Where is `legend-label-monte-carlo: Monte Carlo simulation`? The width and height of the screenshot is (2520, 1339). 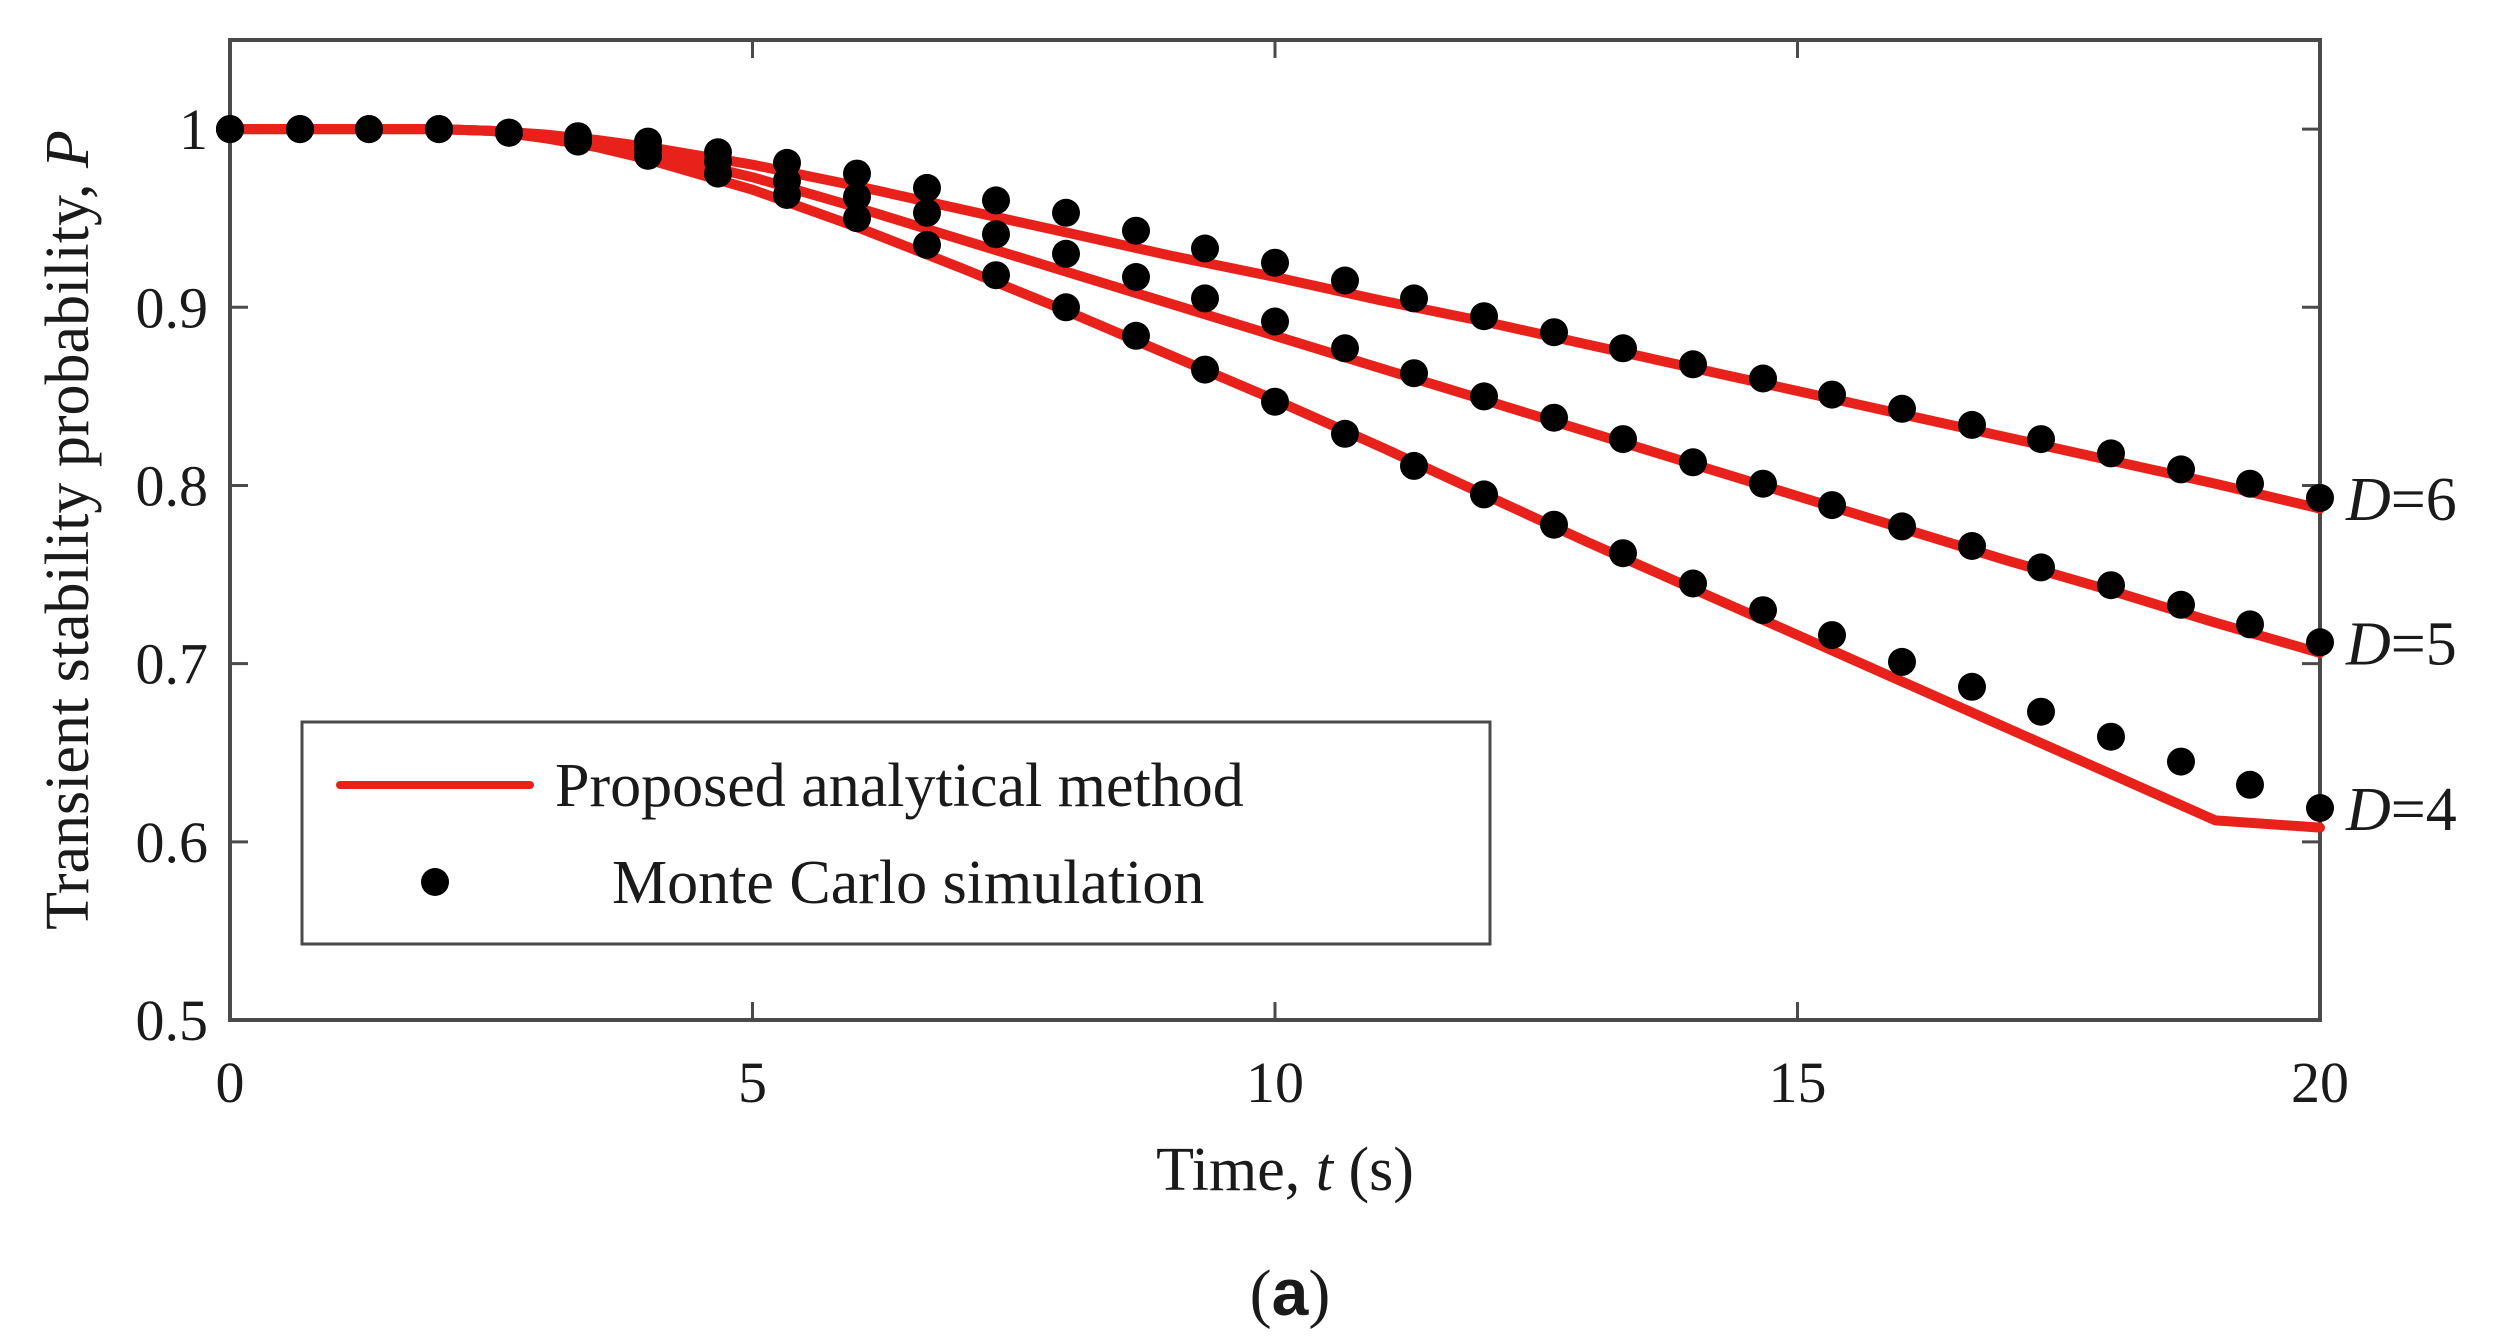 legend-label-monte-carlo: Monte Carlo simulation is located at coordinates (908, 883).